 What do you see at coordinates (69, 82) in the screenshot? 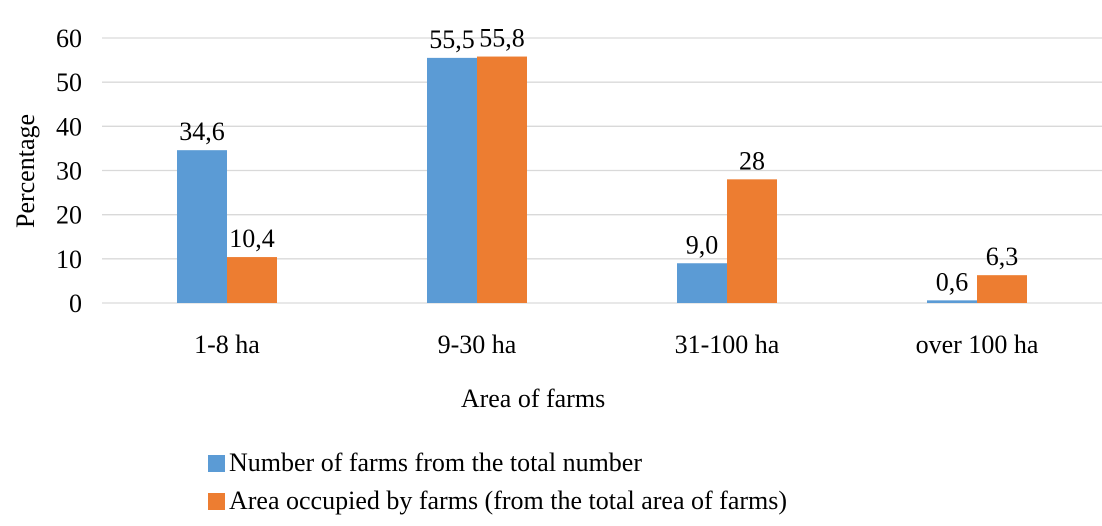
I see `y-tick-label-5: 50` at bounding box center [69, 82].